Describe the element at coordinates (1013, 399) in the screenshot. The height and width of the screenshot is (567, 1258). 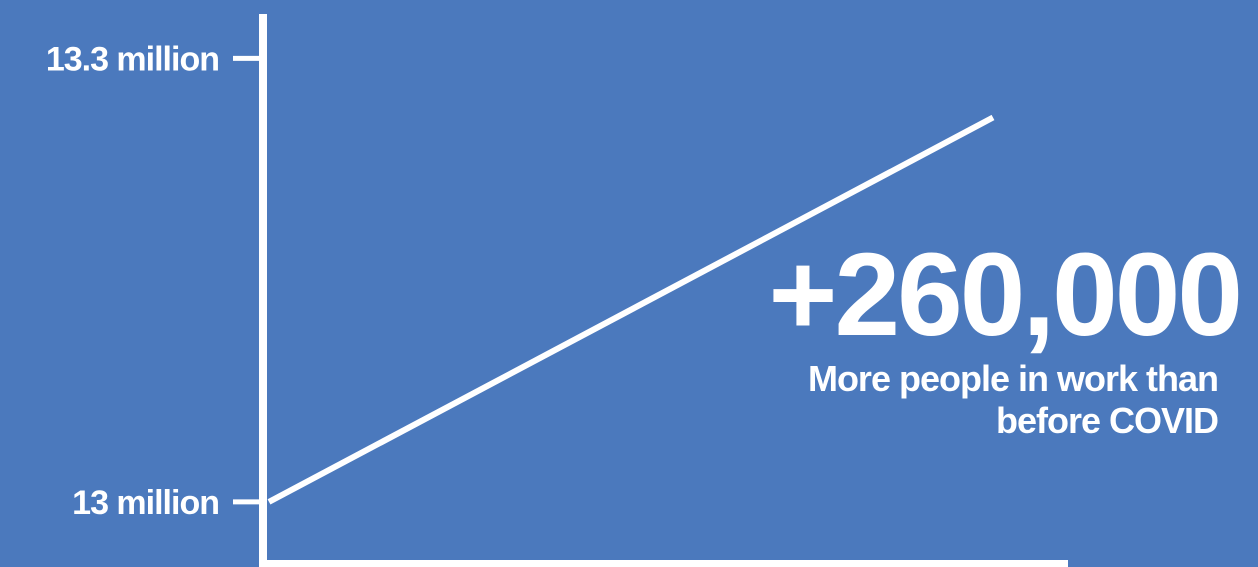
I see `headline-caption: More people in work than before COVID` at that location.